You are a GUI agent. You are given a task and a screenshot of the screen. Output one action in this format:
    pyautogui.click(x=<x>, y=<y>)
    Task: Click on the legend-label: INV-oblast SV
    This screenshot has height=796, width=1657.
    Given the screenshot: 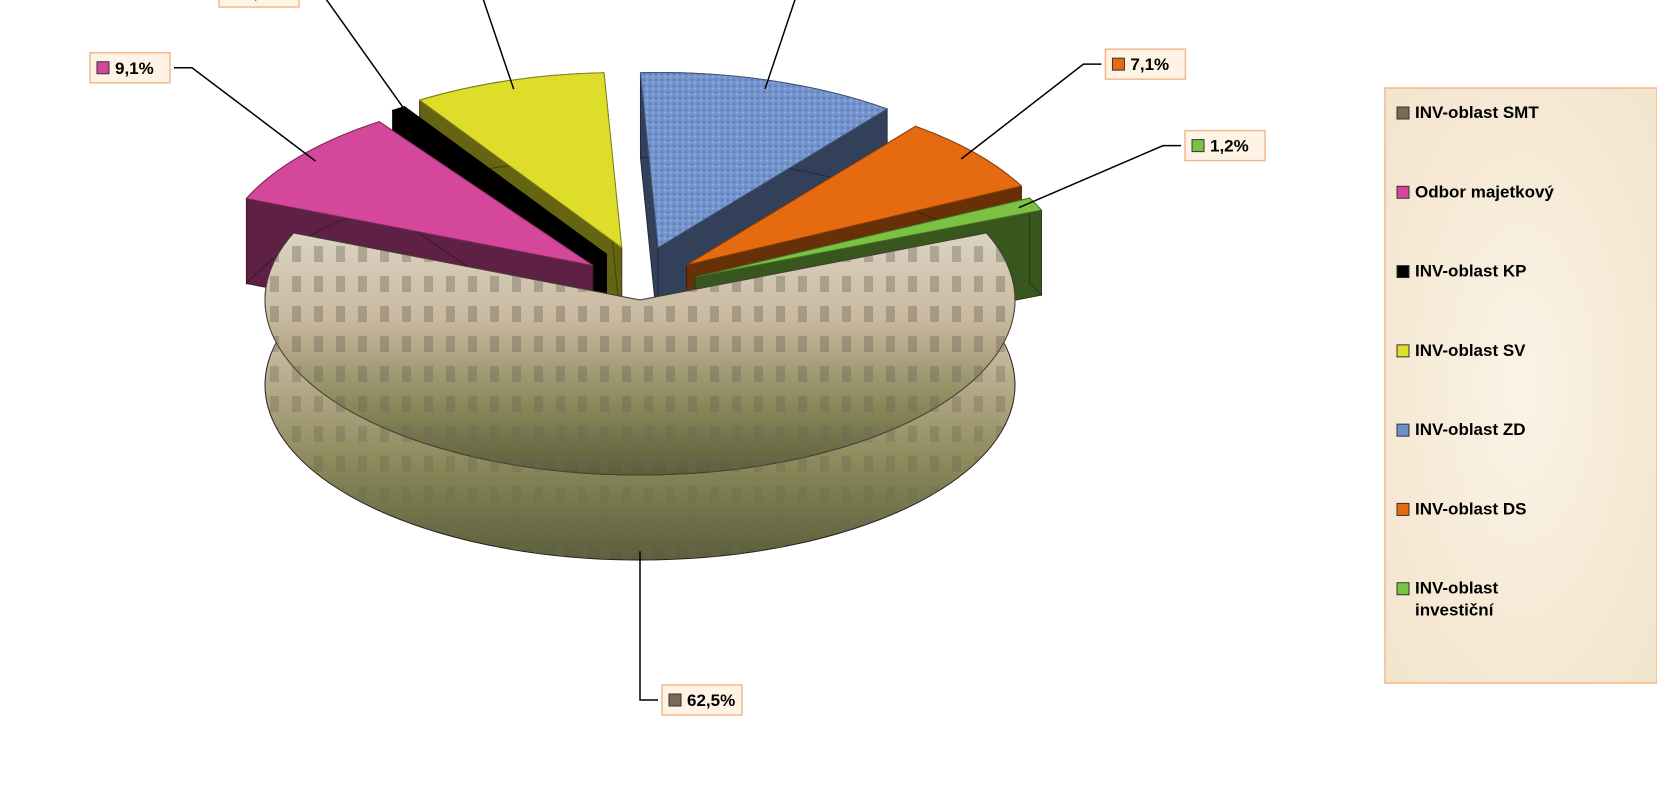 What is the action you would take?
    pyautogui.click(x=1470, y=350)
    